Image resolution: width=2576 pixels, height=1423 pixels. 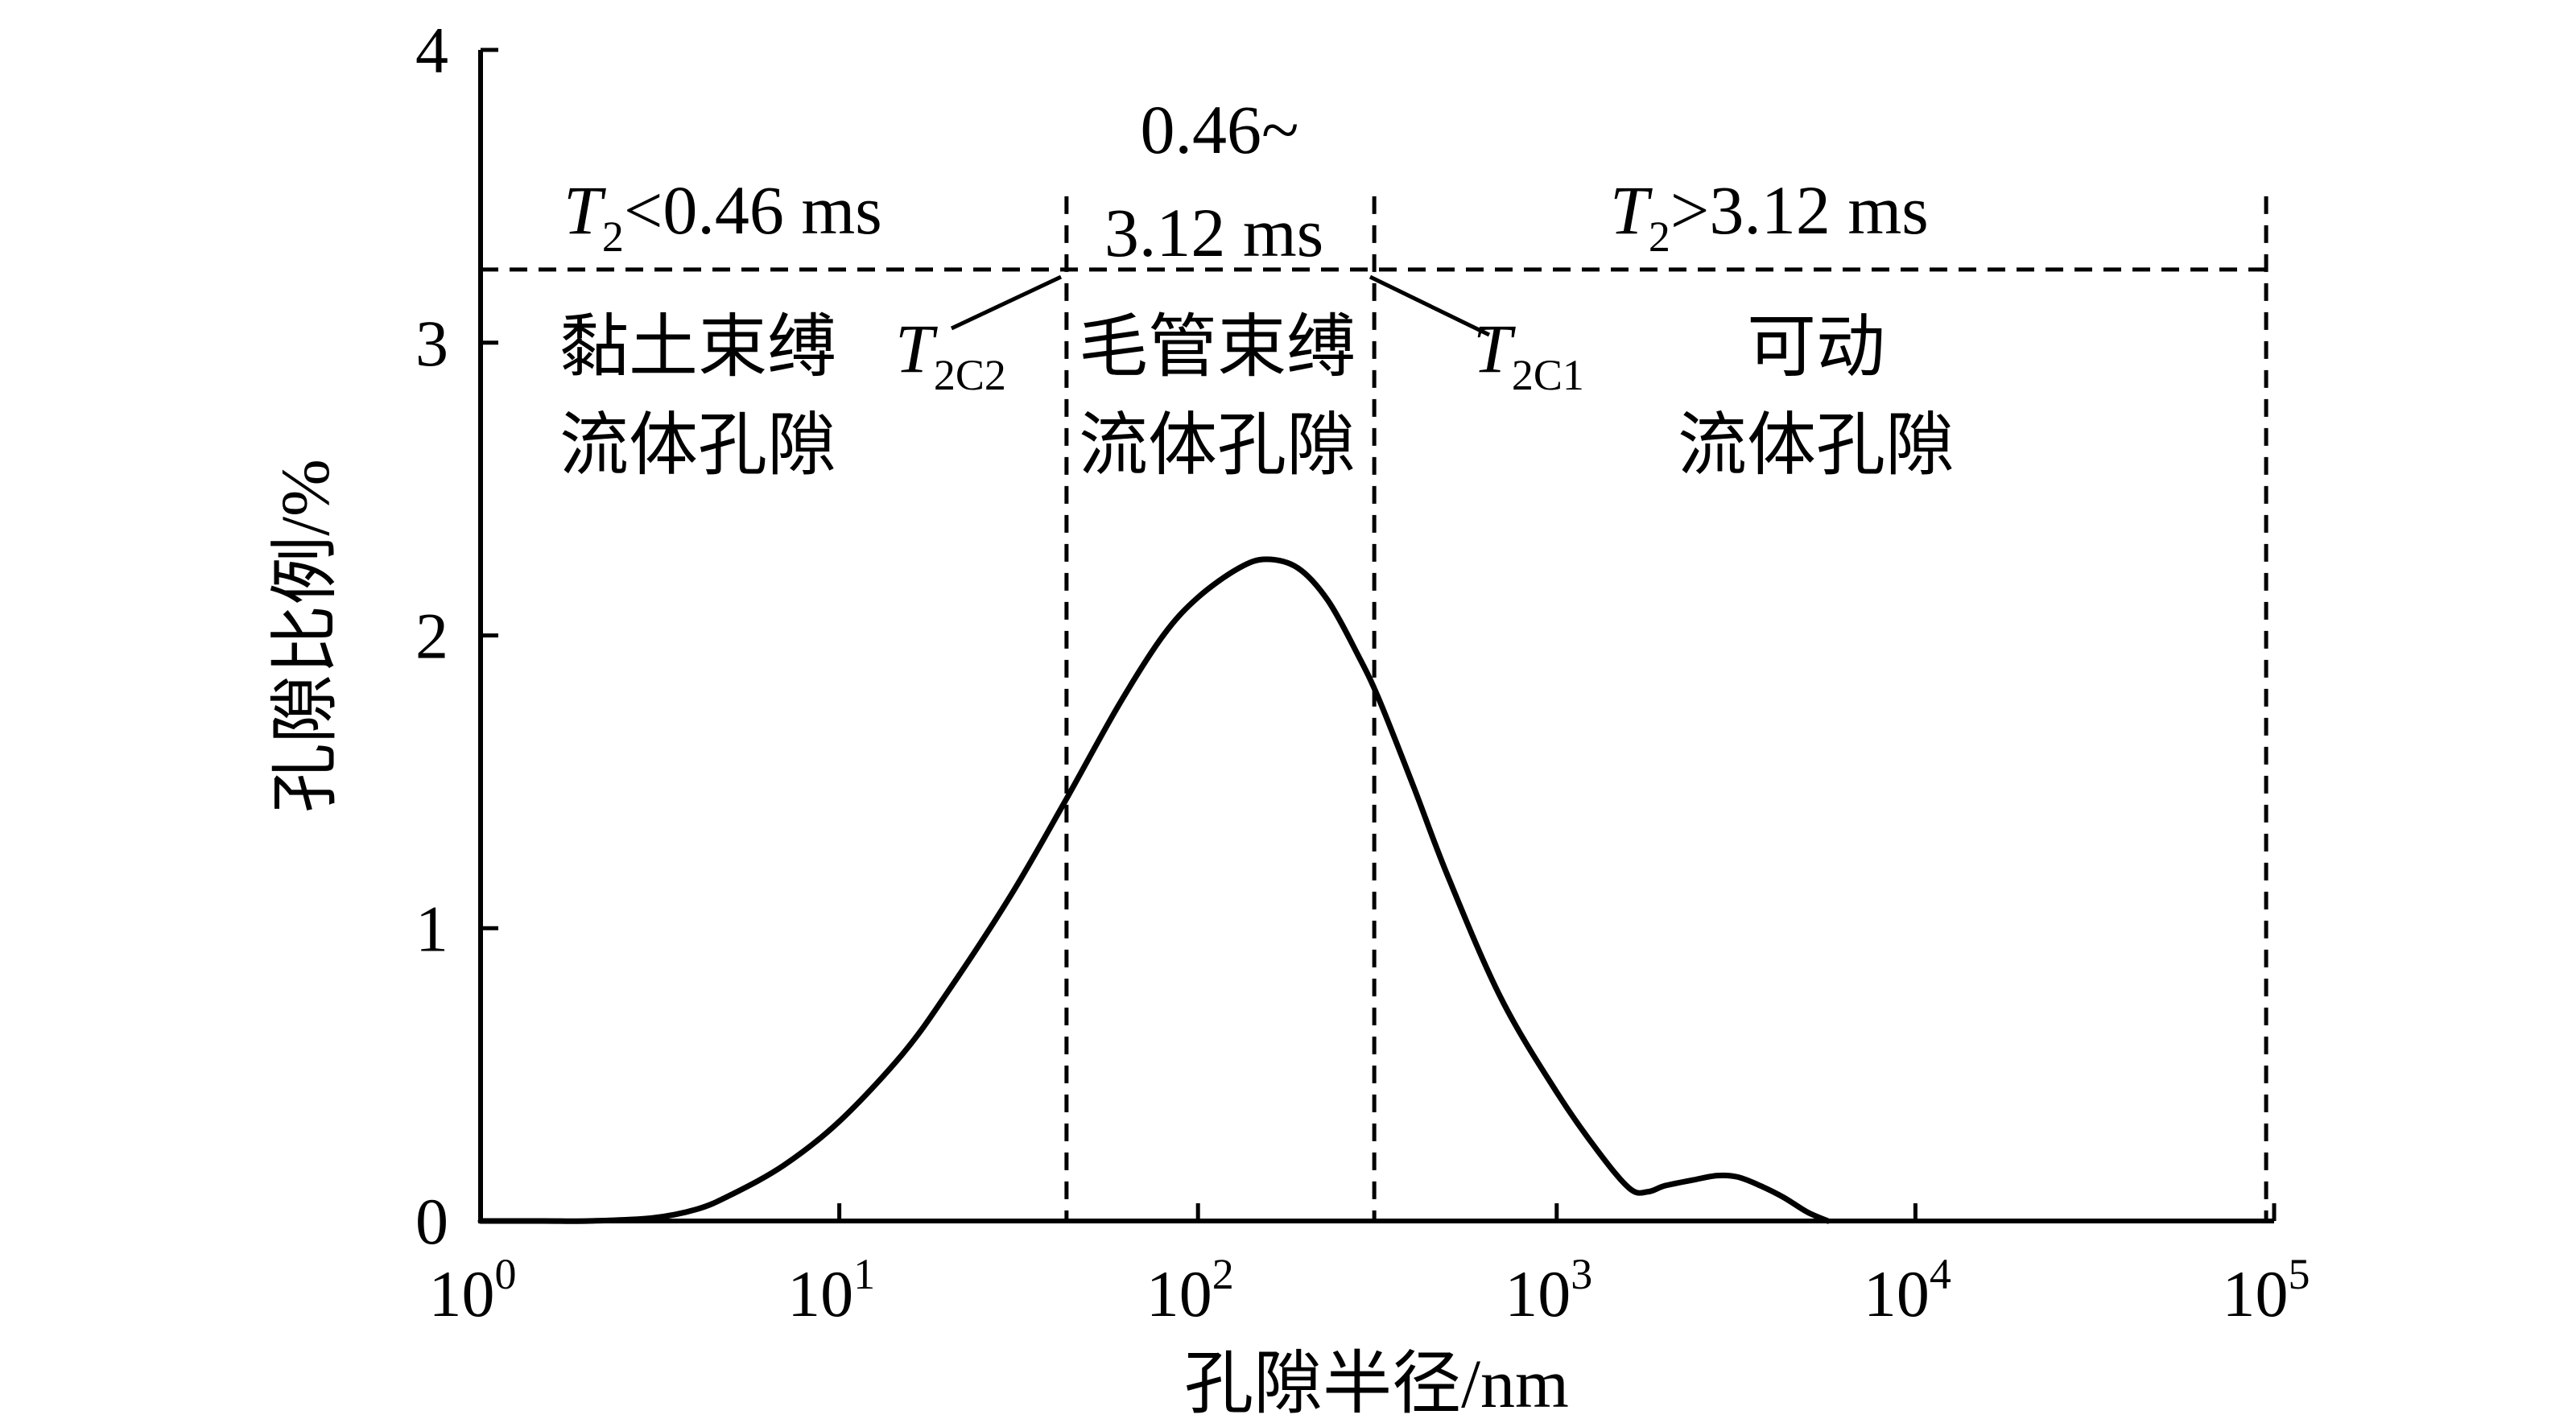 I want to click on cutoff-right-label: T2C1, so click(x=1528, y=354).